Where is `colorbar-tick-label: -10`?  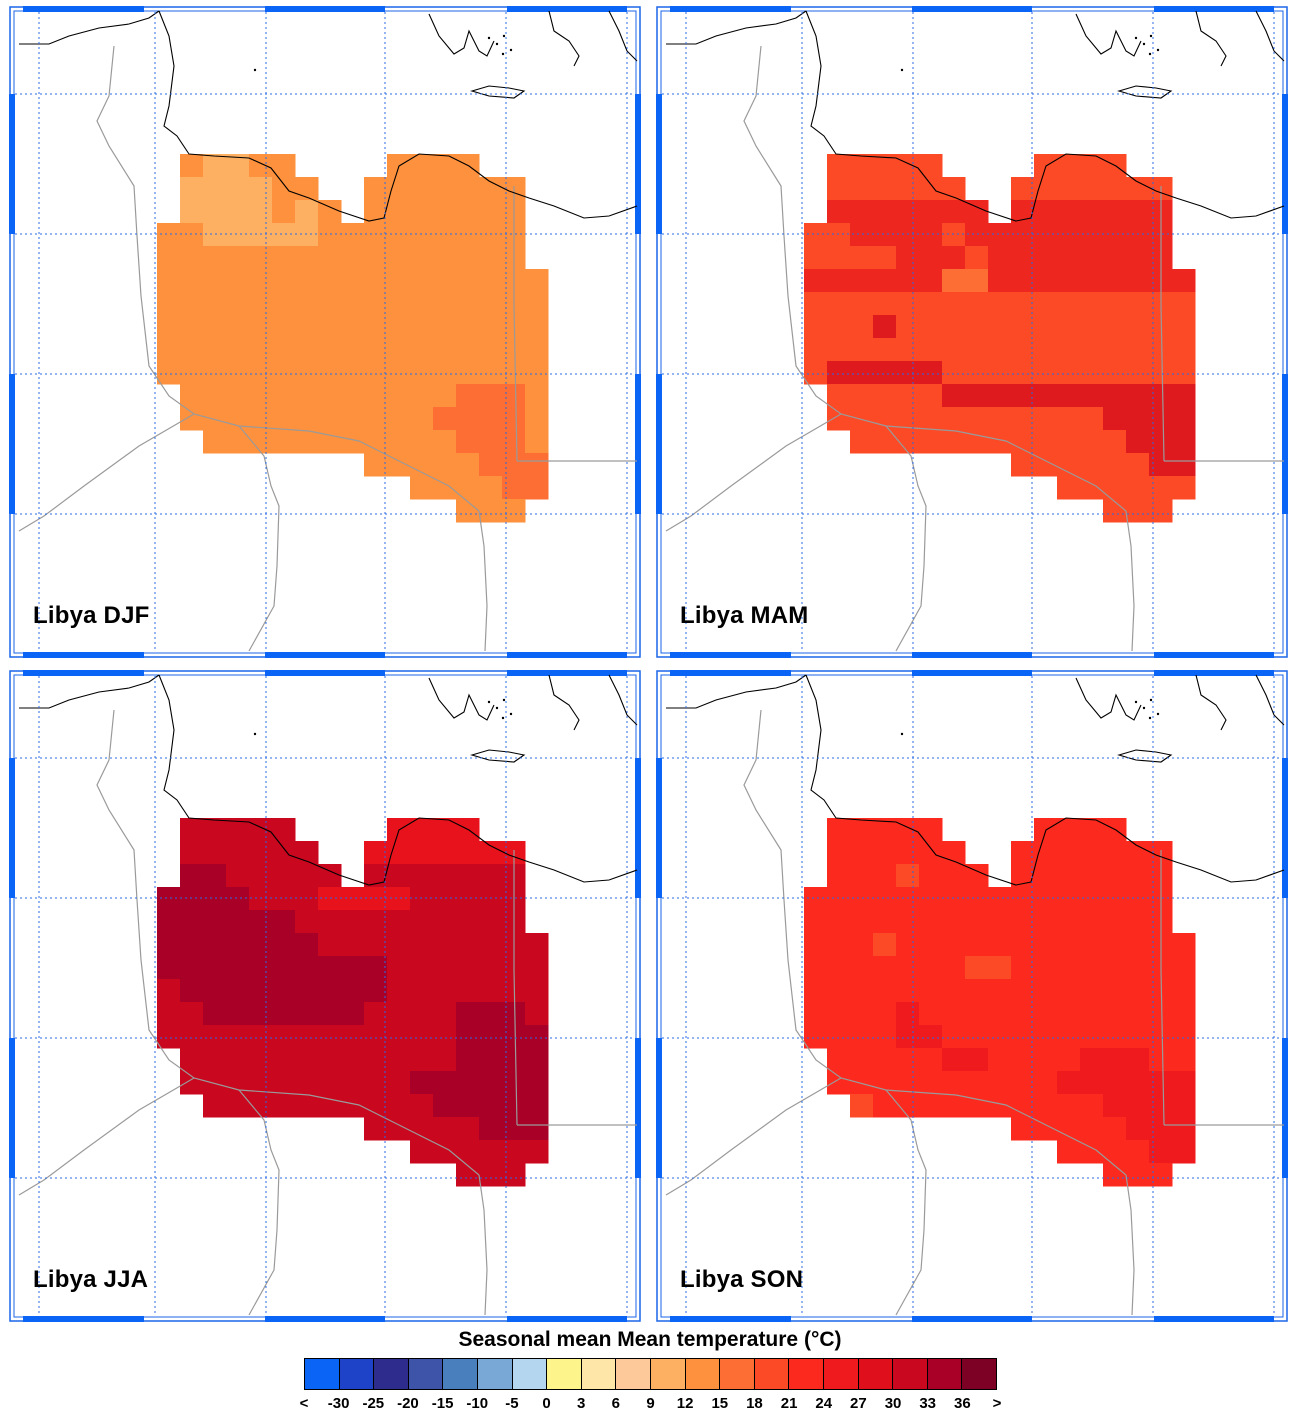 colorbar-tick-label: -10 is located at coordinates (477, 1403).